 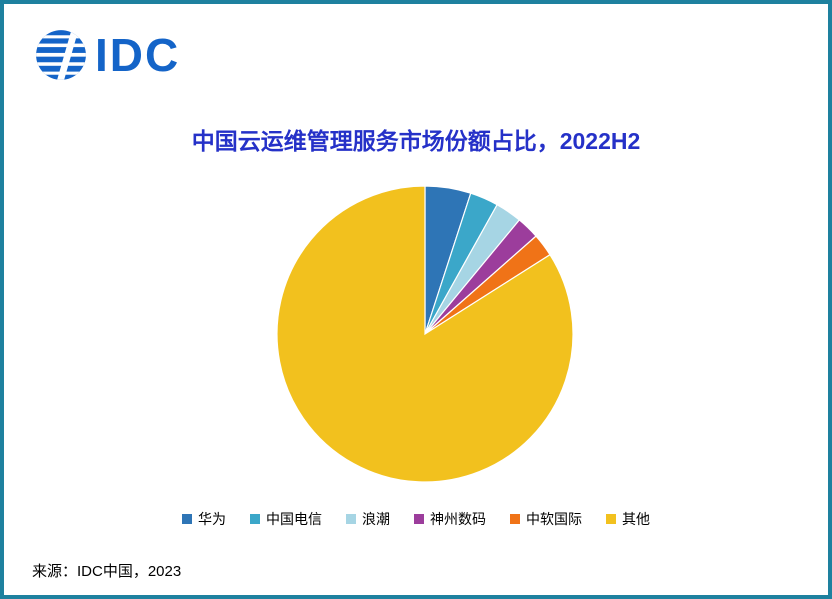 What do you see at coordinates (138, 55) in the screenshot?
I see `idc-logo-text: IDC` at bounding box center [138, 55].